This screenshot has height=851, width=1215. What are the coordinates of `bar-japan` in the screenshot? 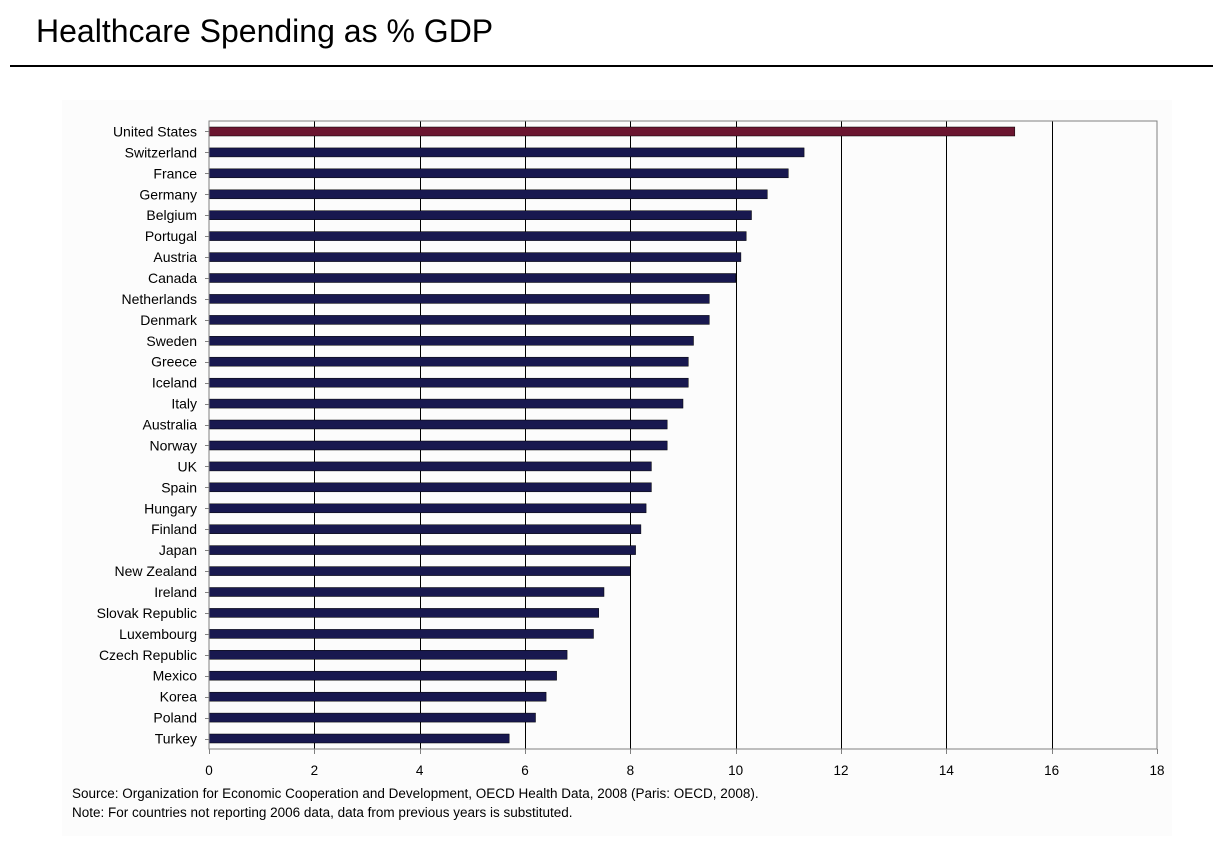 It's located at (422, 550).